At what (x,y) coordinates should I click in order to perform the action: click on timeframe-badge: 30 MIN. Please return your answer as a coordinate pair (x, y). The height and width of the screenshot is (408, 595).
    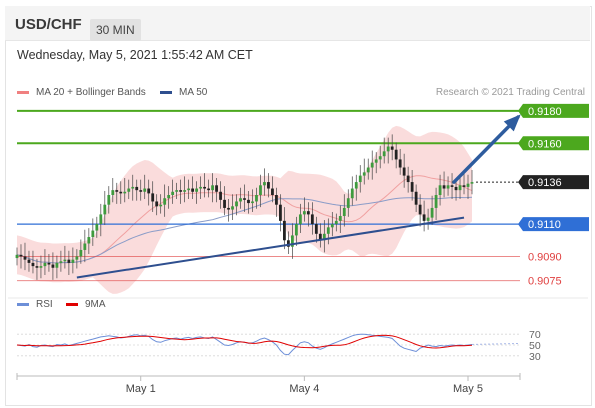
    Looking at the image, I should click on (115, 30).